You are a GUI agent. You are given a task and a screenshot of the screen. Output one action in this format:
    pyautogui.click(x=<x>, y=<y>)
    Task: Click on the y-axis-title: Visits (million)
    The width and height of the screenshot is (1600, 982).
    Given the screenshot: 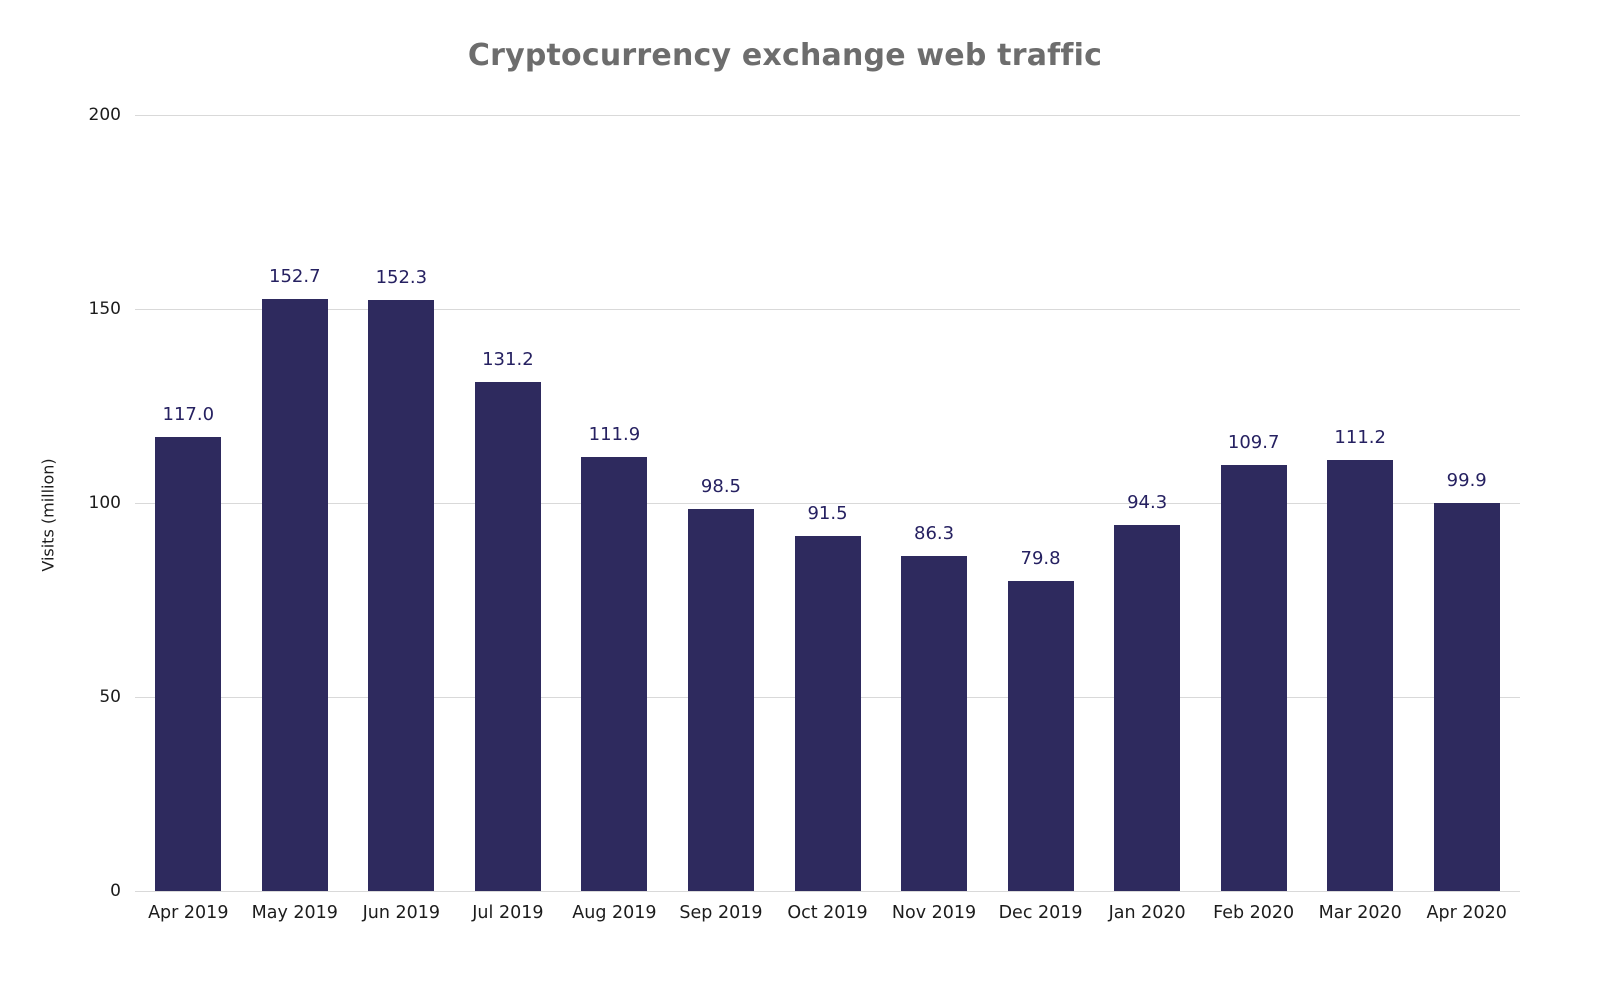 What is the action you would take?
    pyautogui.click(x=48, y=515)
    